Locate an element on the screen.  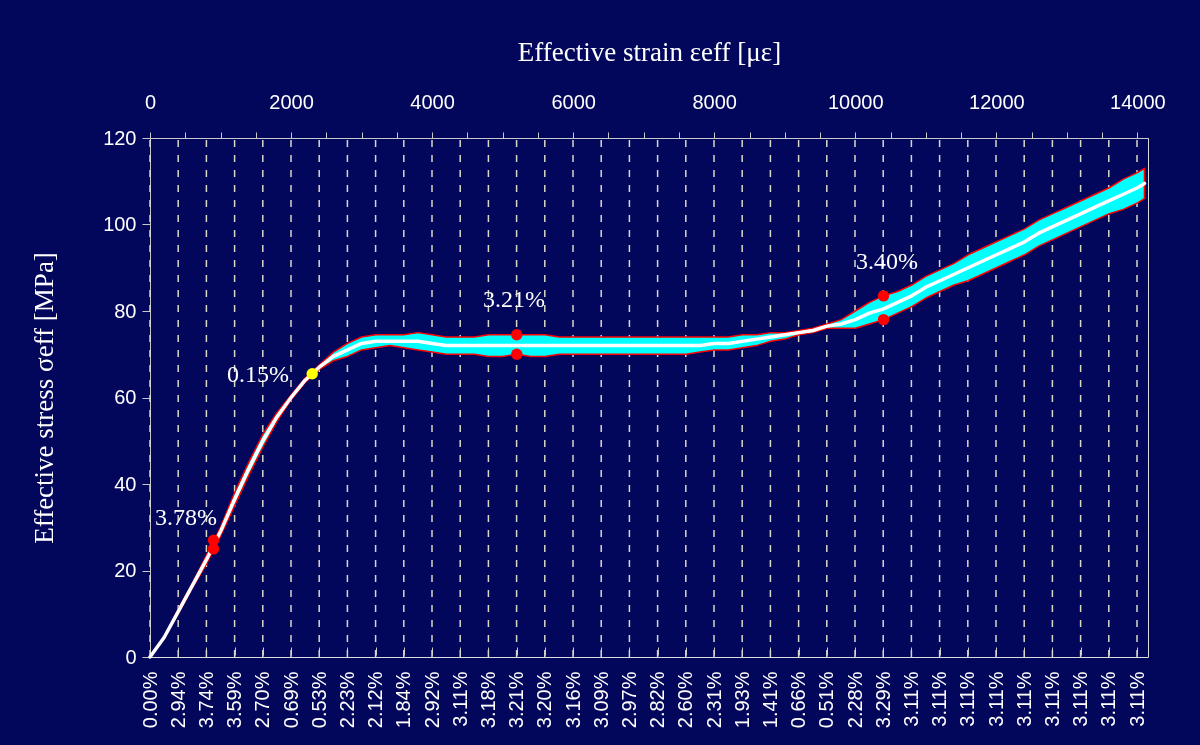
x-tick-label: 1.93% is located at coordinates (741, 700).